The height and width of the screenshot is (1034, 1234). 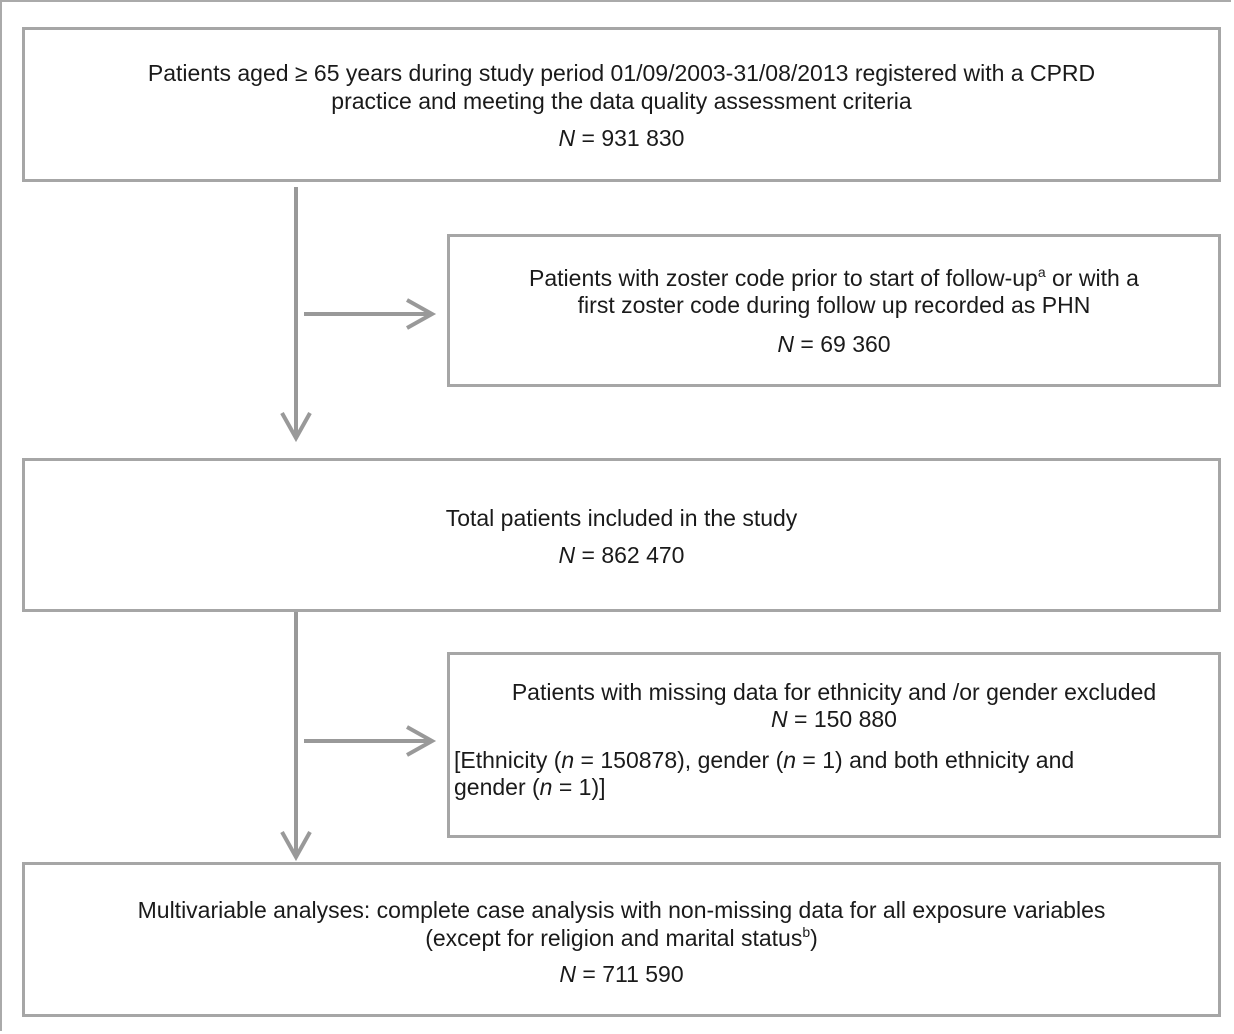 What do you see at coordinates (614, 938) in the screenshot?
I see `box3-line2-text: (except for religion and marital status` at bounding box center [614, 938].